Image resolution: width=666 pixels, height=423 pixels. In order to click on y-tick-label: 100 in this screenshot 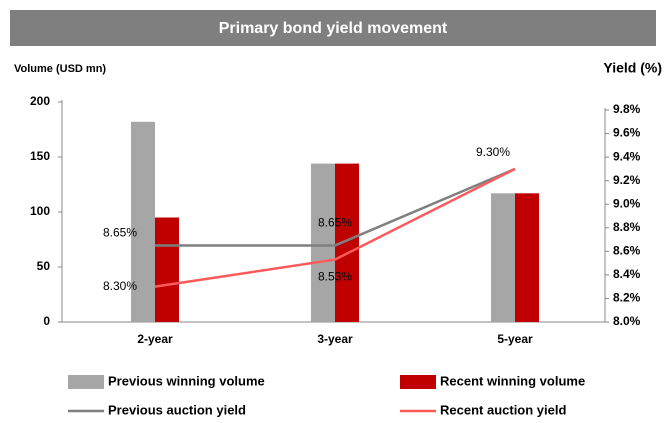, I will do `click(40, 211)`.